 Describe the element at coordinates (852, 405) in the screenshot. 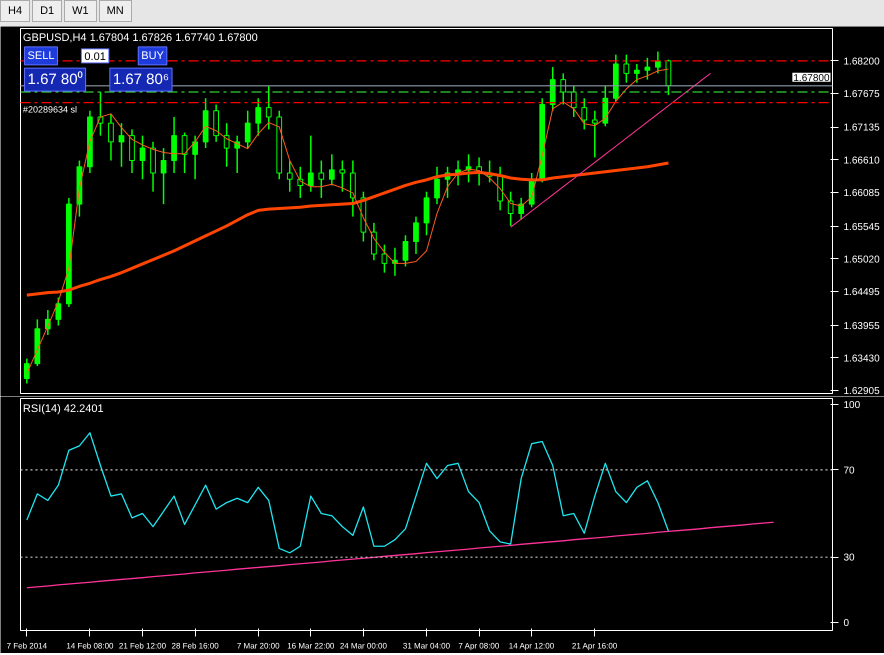

I see `y-tick-label: 100` at that location.